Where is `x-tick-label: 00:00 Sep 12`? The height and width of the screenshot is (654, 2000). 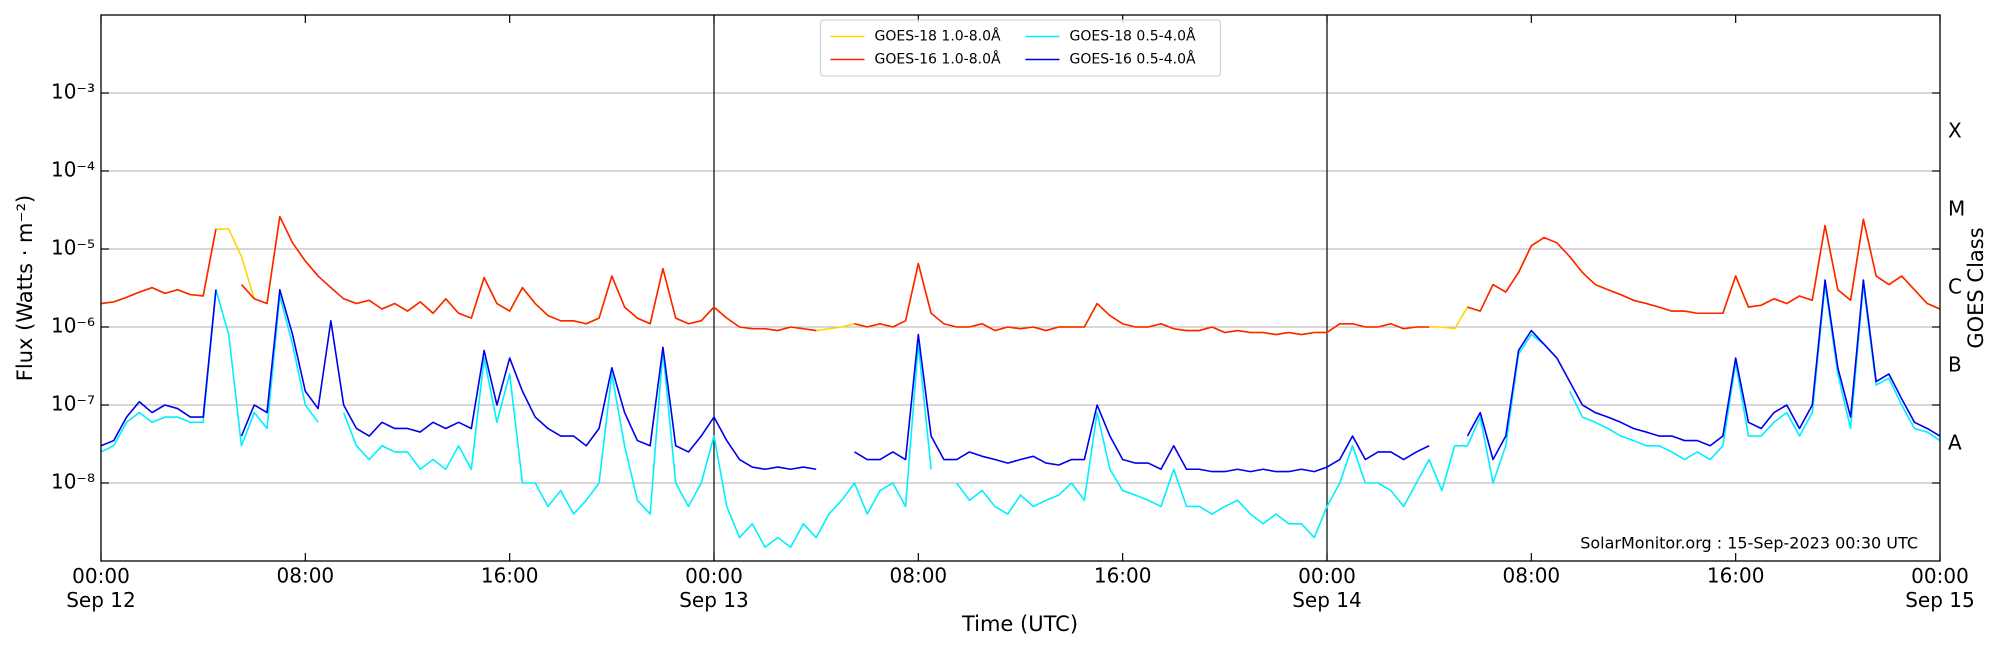 x-tick-label: 00:00 Sep 12 is located at coordinates (101, 588).